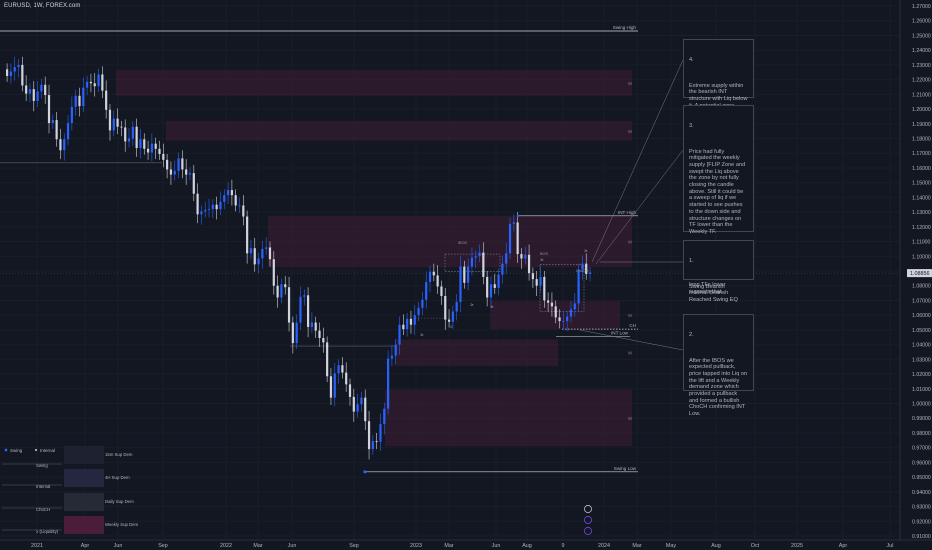  I want to click on price-tick-label: 0.95000, so click(921, 478).